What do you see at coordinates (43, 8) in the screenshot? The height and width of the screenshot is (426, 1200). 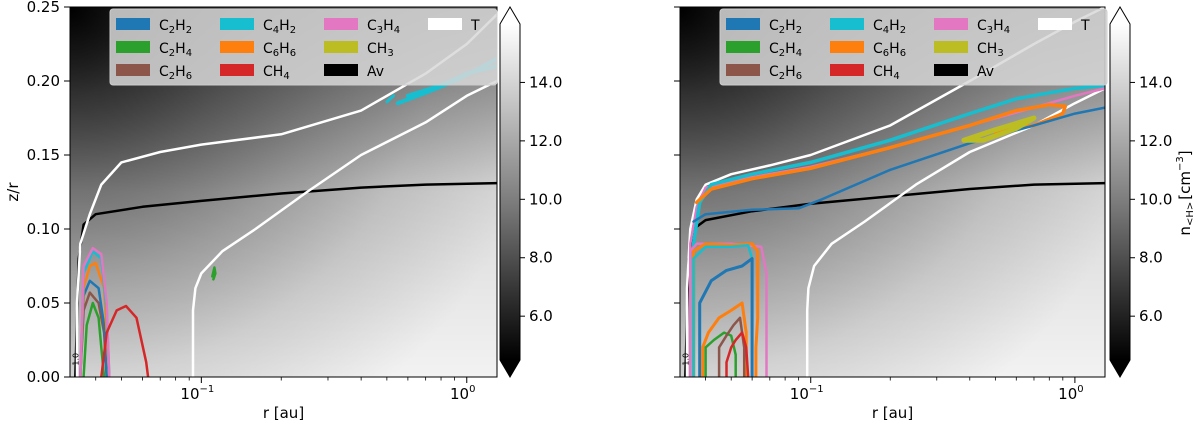 I see `y-tick-label: 0.25` at bounding box center [43, 8].